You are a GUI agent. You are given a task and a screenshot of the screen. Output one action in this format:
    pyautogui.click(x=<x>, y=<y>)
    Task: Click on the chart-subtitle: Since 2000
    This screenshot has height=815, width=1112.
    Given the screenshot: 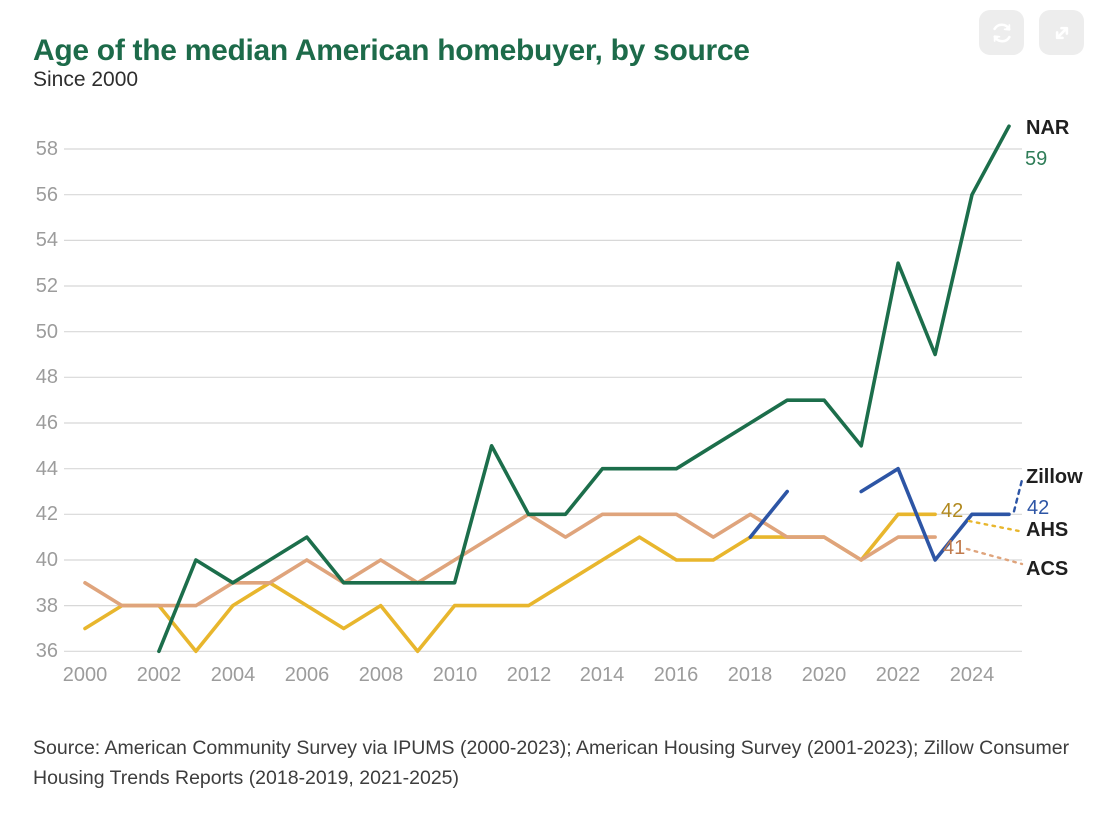 What is the action you would take?
    pyautogui.click(x=86, y=79)
    